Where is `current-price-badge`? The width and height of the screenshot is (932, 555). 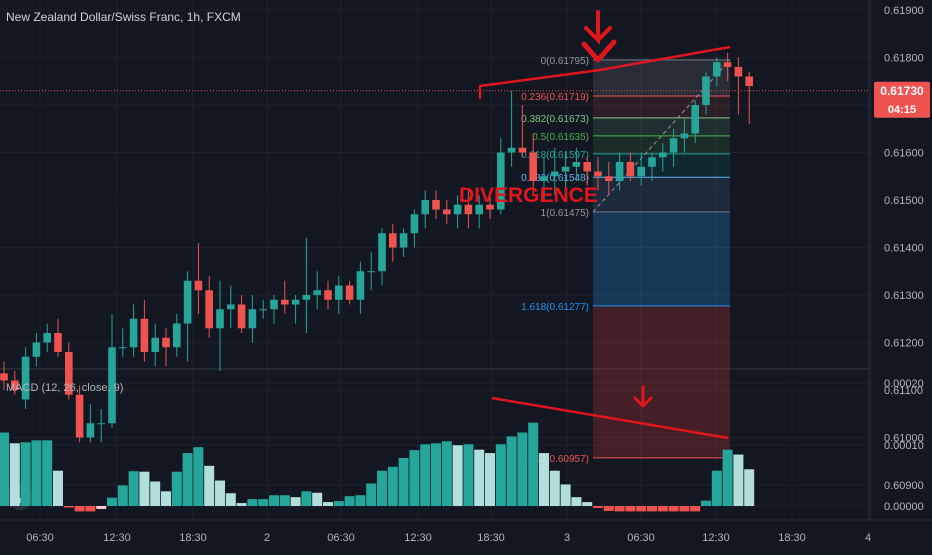 current-price-badge is located at coordinates (902, 99).